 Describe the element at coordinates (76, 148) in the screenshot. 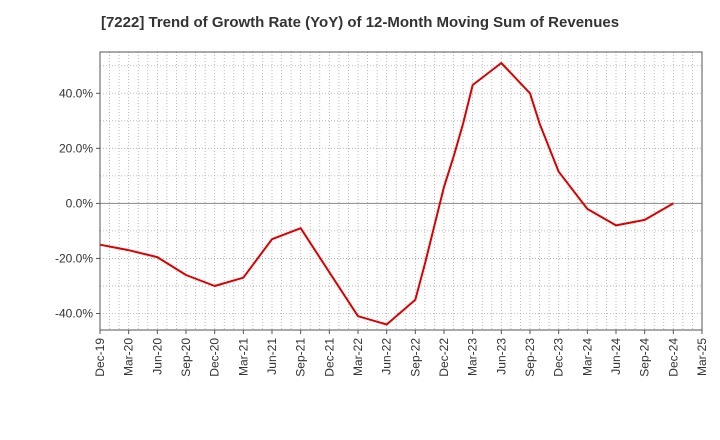

I see `y-tick-label: 20.0%` at that location.